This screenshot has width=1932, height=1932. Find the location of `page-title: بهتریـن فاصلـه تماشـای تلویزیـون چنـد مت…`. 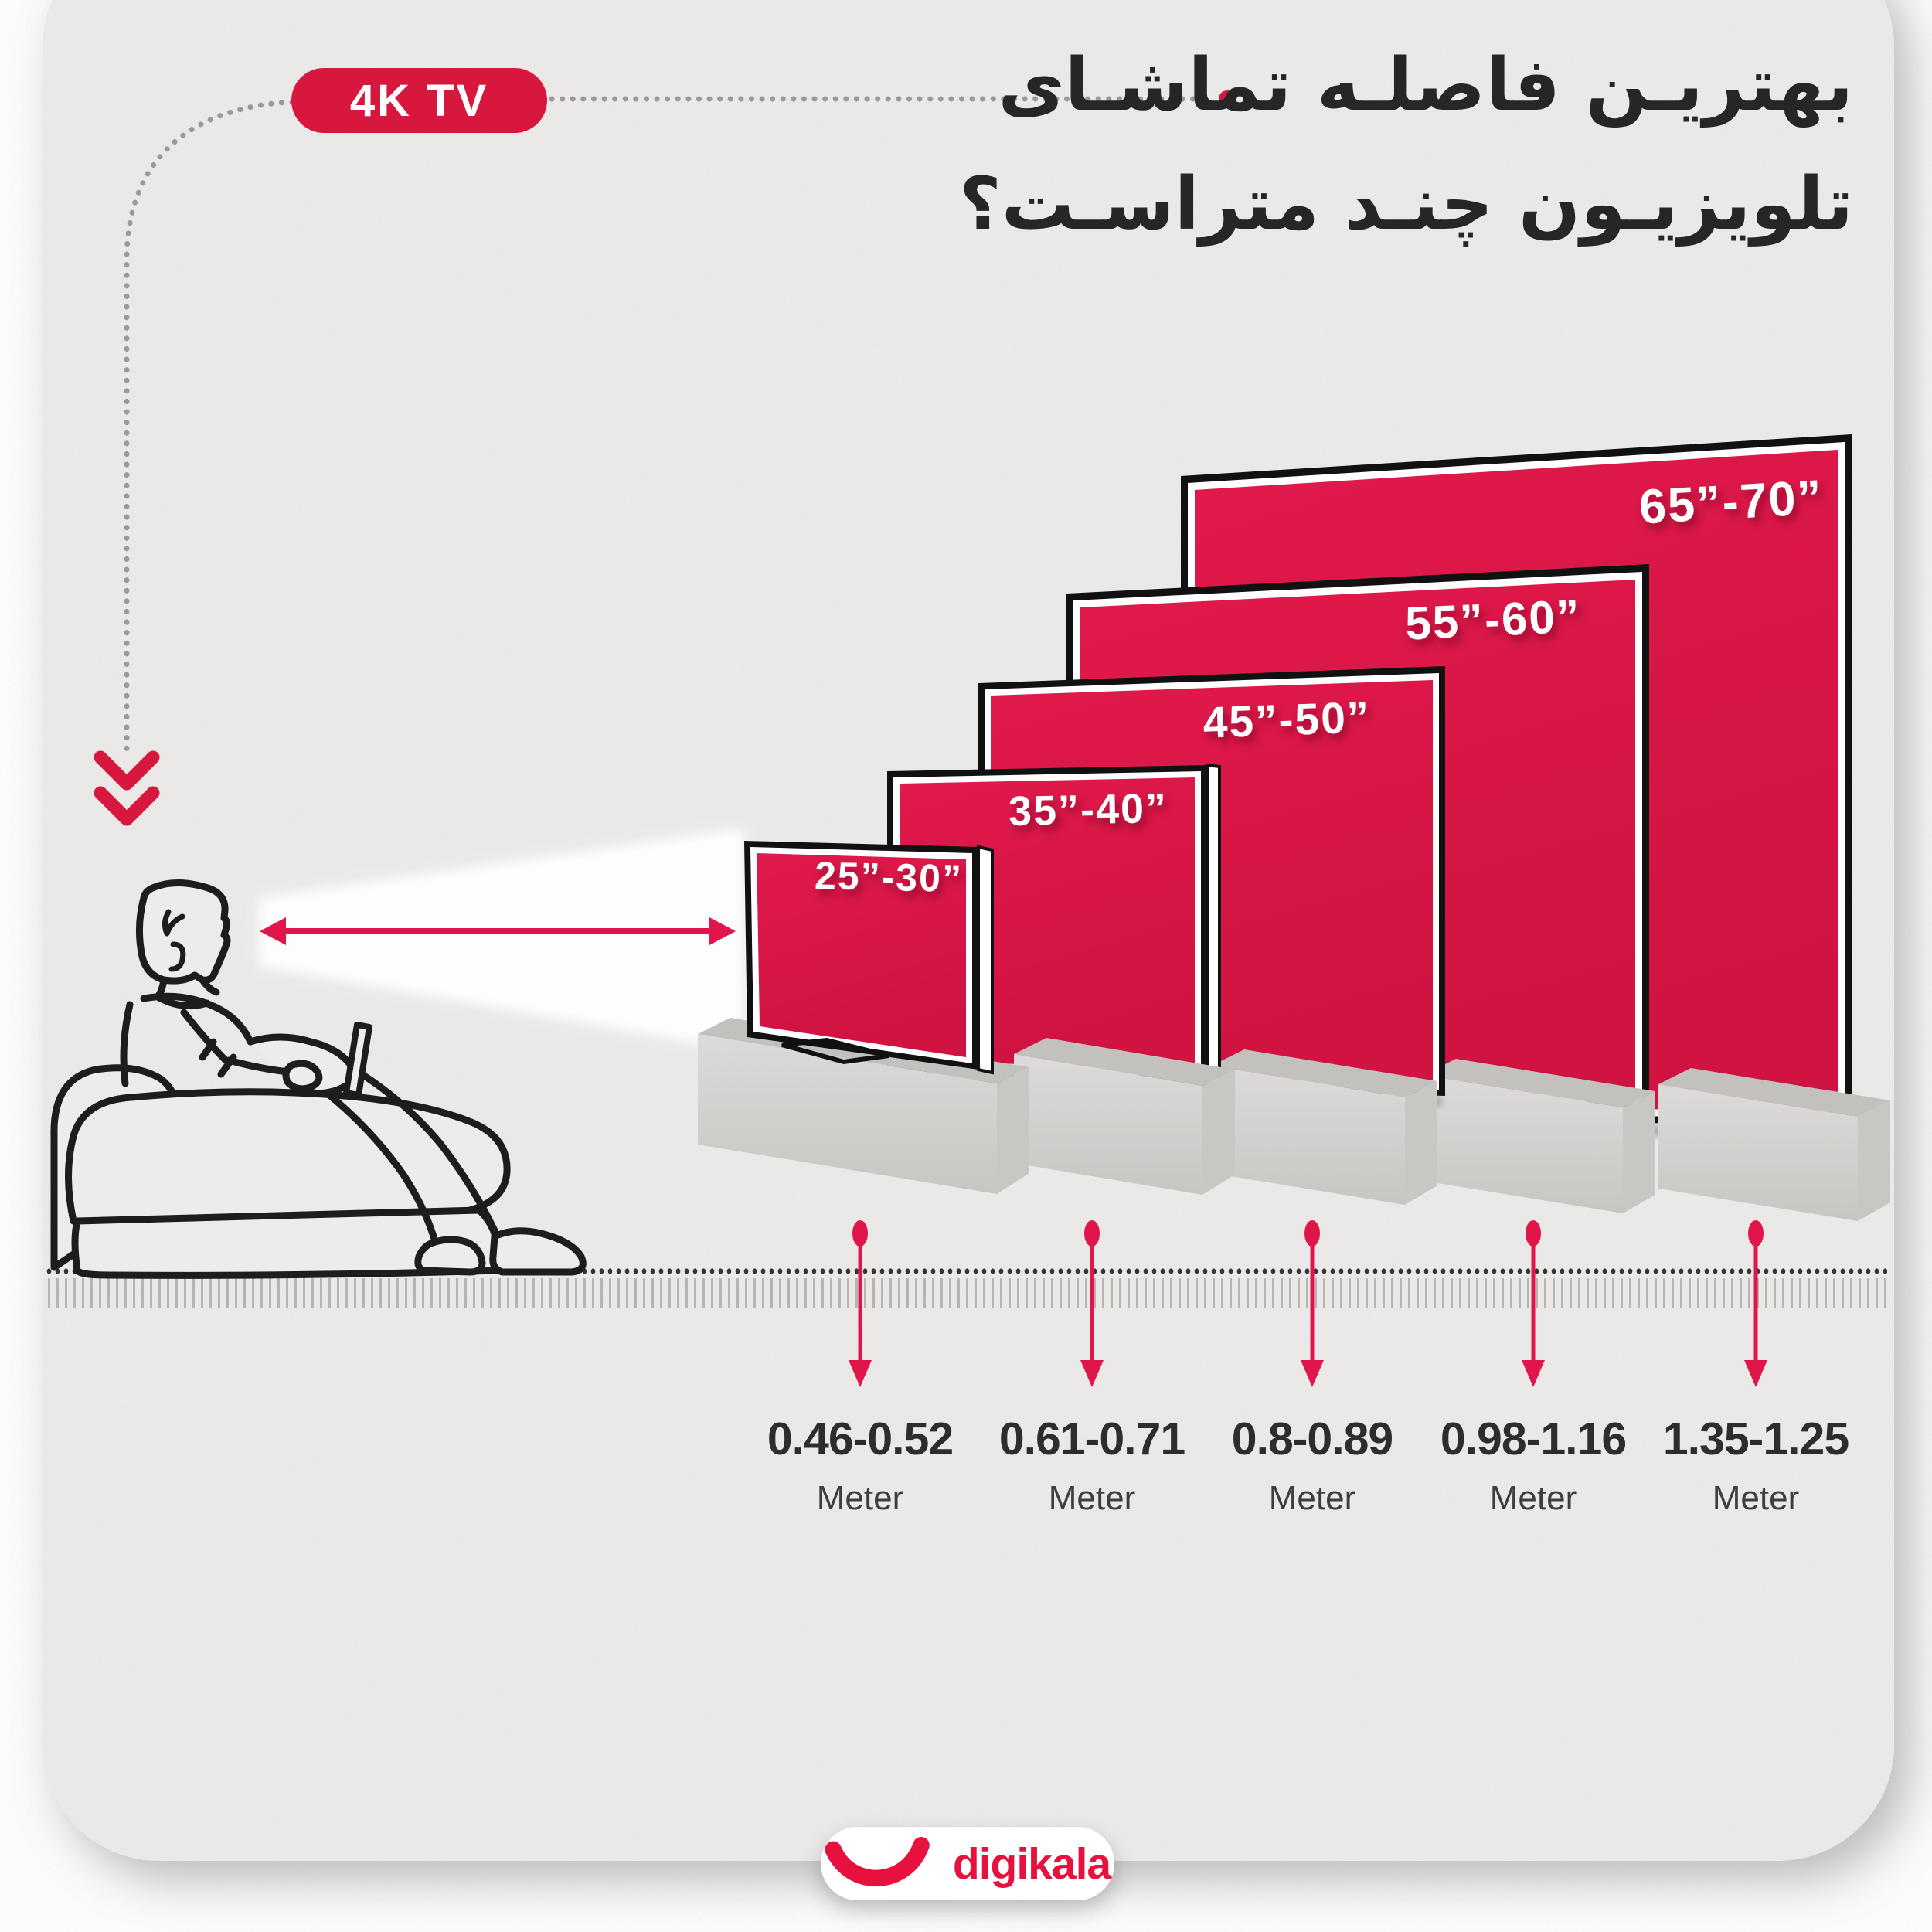

page-title: بهتریـن فاصلـه تماشـای تلویزیـون چنـد مت… is located at coordinates (1406, 145).